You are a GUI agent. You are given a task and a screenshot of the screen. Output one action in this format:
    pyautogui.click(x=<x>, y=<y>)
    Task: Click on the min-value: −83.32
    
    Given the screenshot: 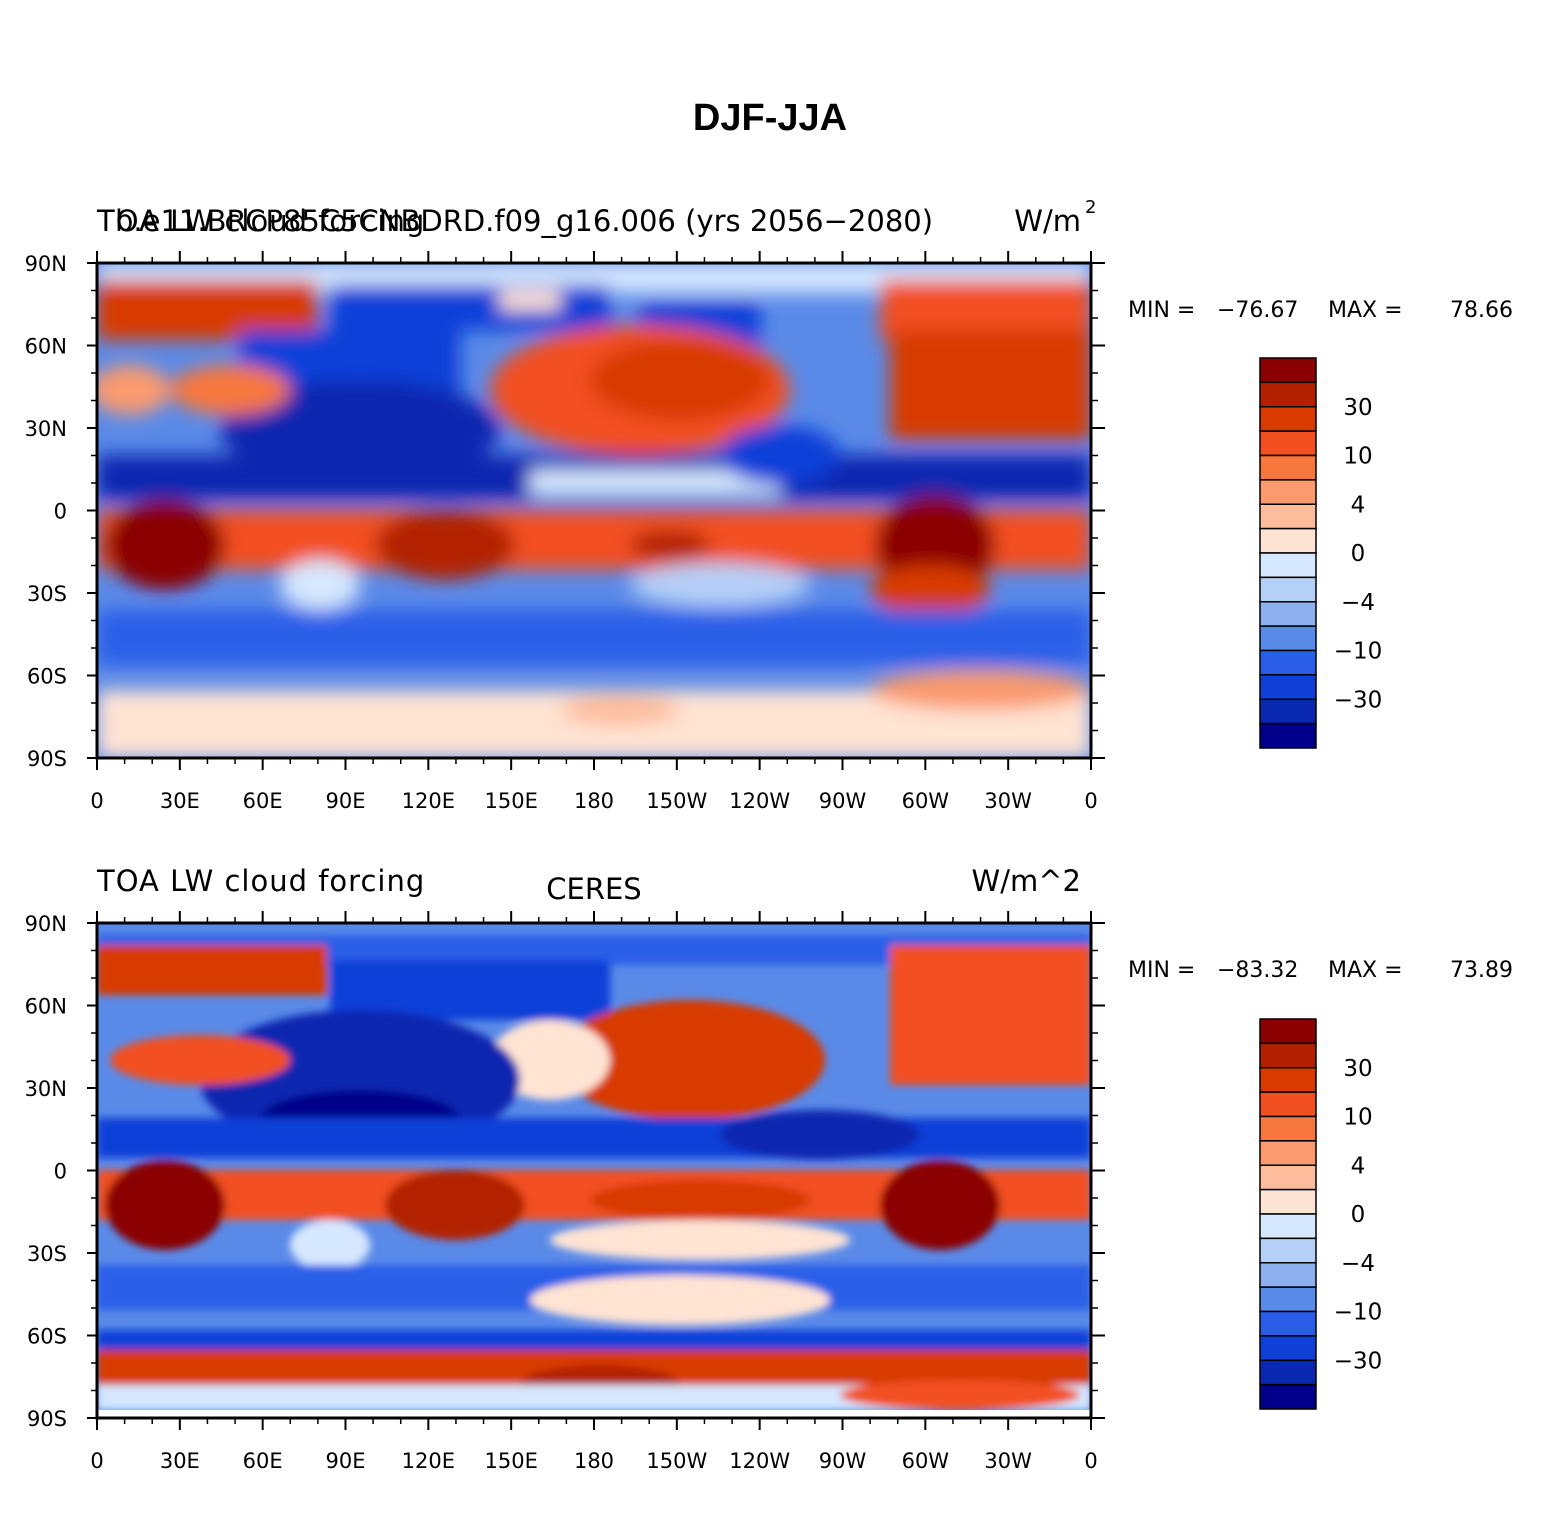 What is the action you would take?
    pyautogui.click(x=1257, y=970)
    